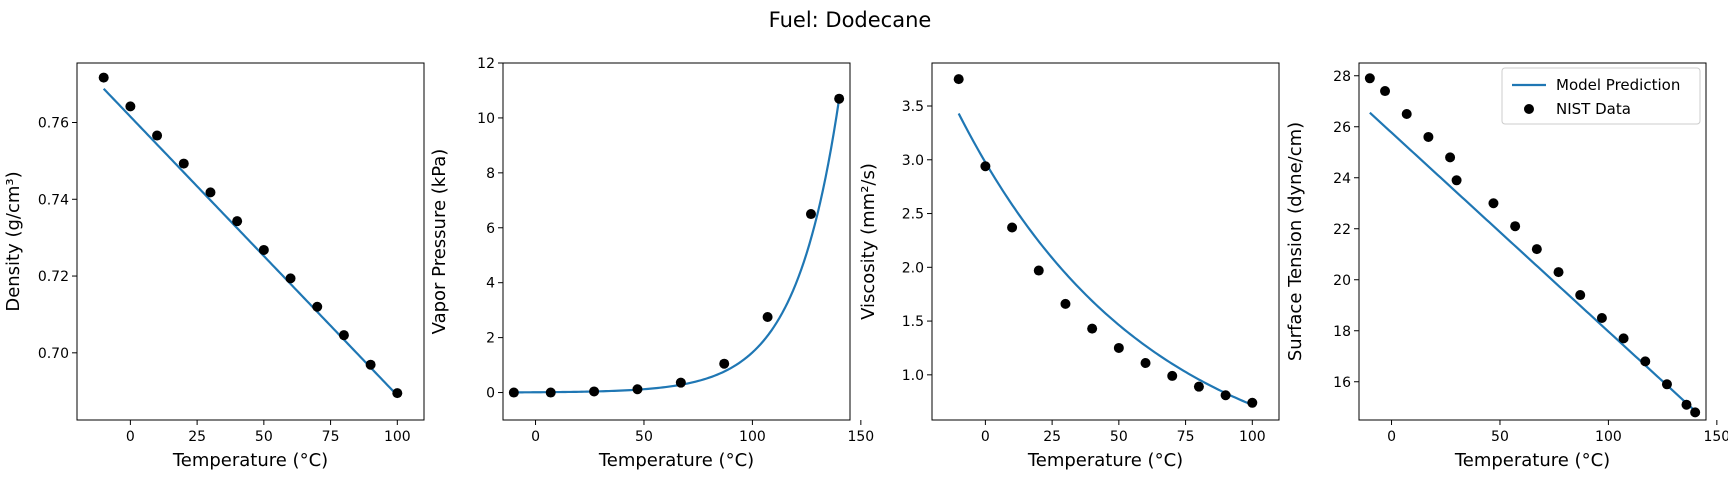 This screenshot has height=500, width=1728. Describe the element at coordinates (13, 241) in the screenshot. I see `y-axis-label: Density (g/cm³)` at that location.